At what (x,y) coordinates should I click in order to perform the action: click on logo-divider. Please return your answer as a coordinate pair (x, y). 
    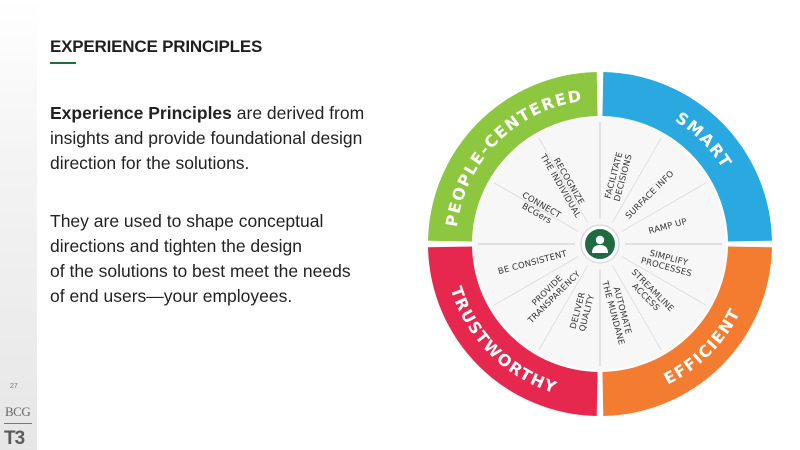
    Looking at the image, I should click on (18, 423).